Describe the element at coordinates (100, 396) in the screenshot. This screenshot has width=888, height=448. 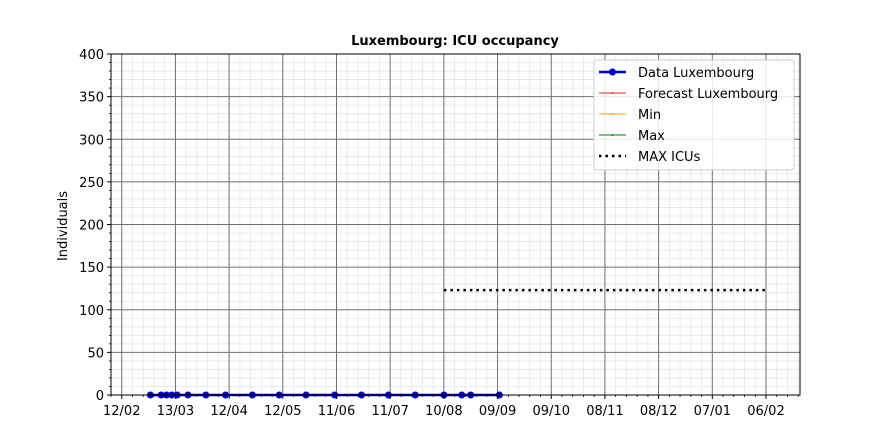
I see `y-tick-label: 0` at that location.